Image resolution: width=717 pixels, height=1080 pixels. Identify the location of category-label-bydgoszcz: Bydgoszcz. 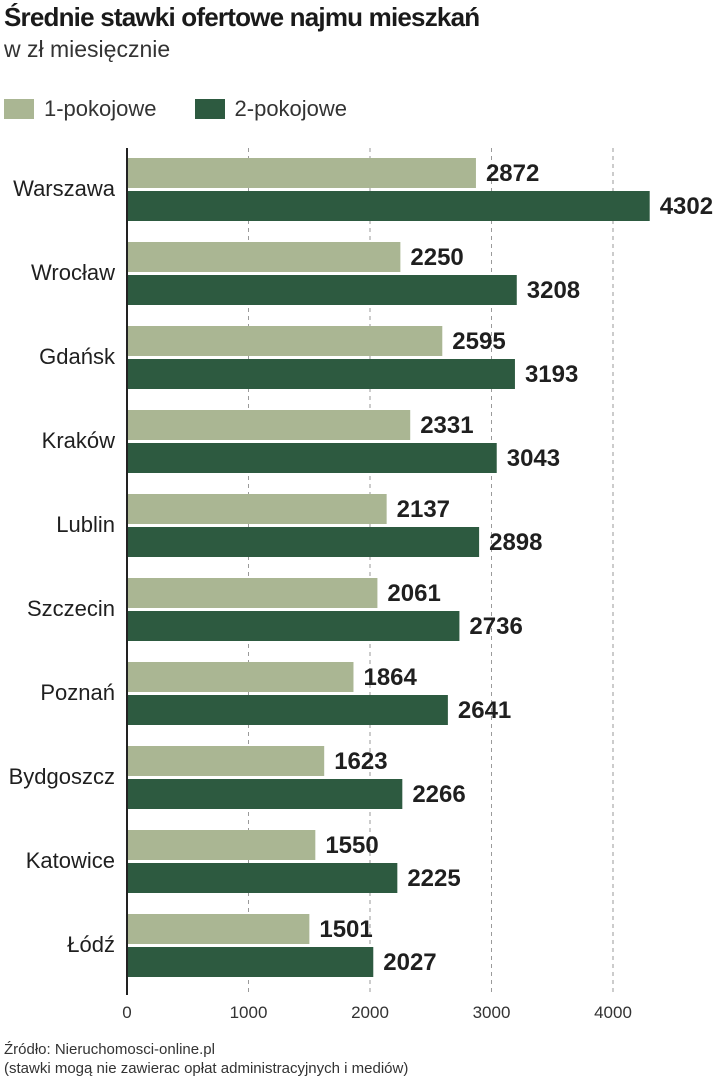
(62, 776).